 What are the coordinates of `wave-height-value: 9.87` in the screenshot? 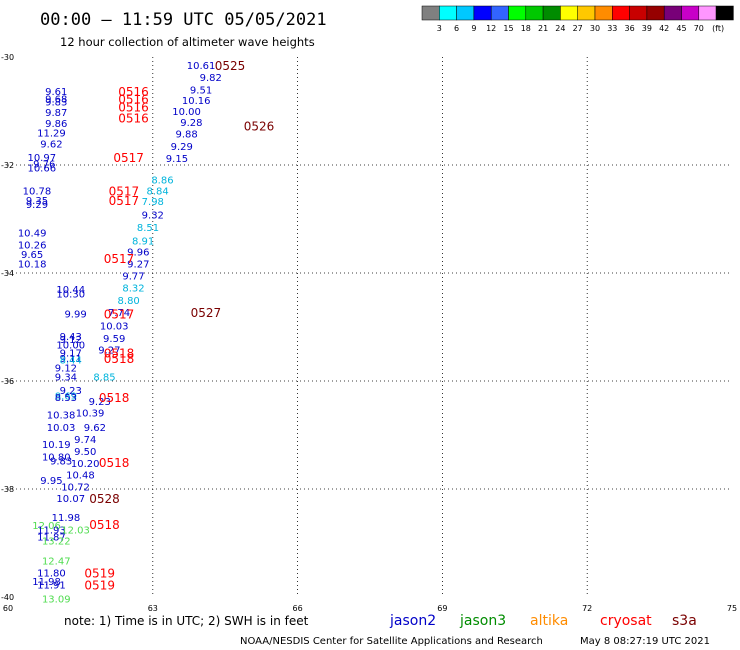 It's located at (56, 113).